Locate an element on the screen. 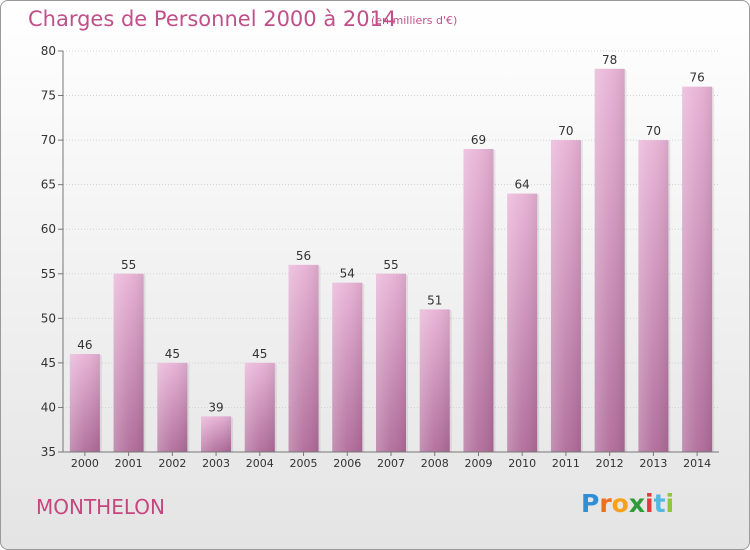  x-tick-label: 2003 is located at coordinates (216, 463).